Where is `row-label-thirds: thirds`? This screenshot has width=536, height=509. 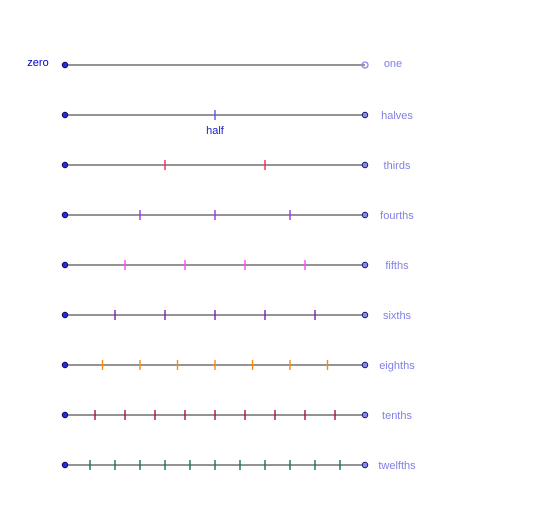 row-label-thirds: thirds is located at coordinates (397, 166).